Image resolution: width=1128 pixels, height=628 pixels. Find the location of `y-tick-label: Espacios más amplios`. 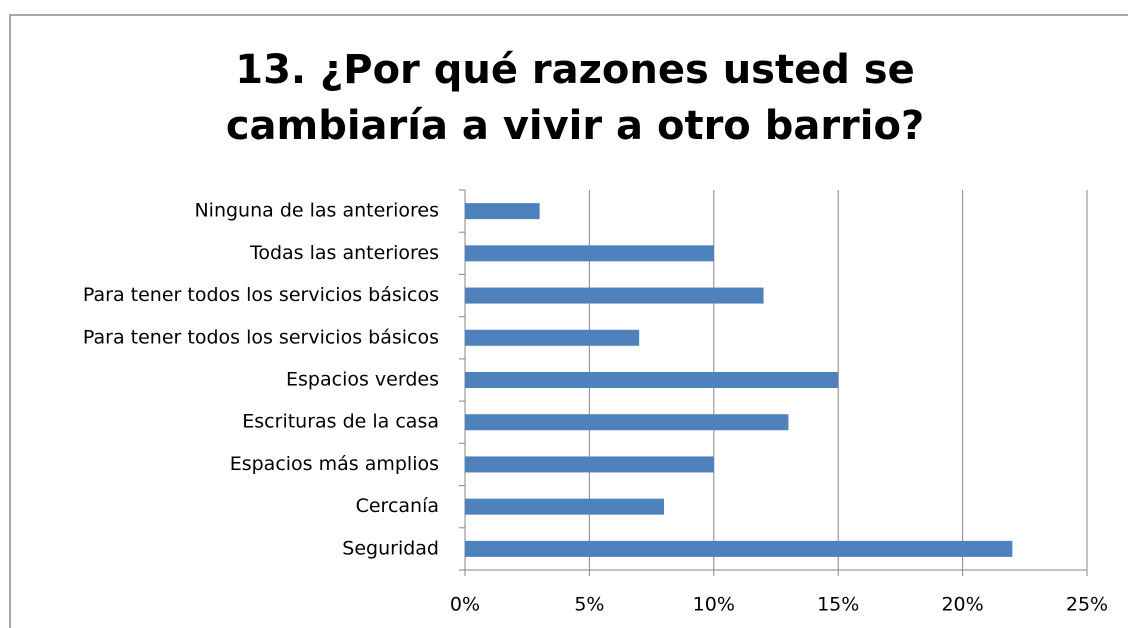

y-tick-label: Espacios más amplios is located at coordinates (334, 464).